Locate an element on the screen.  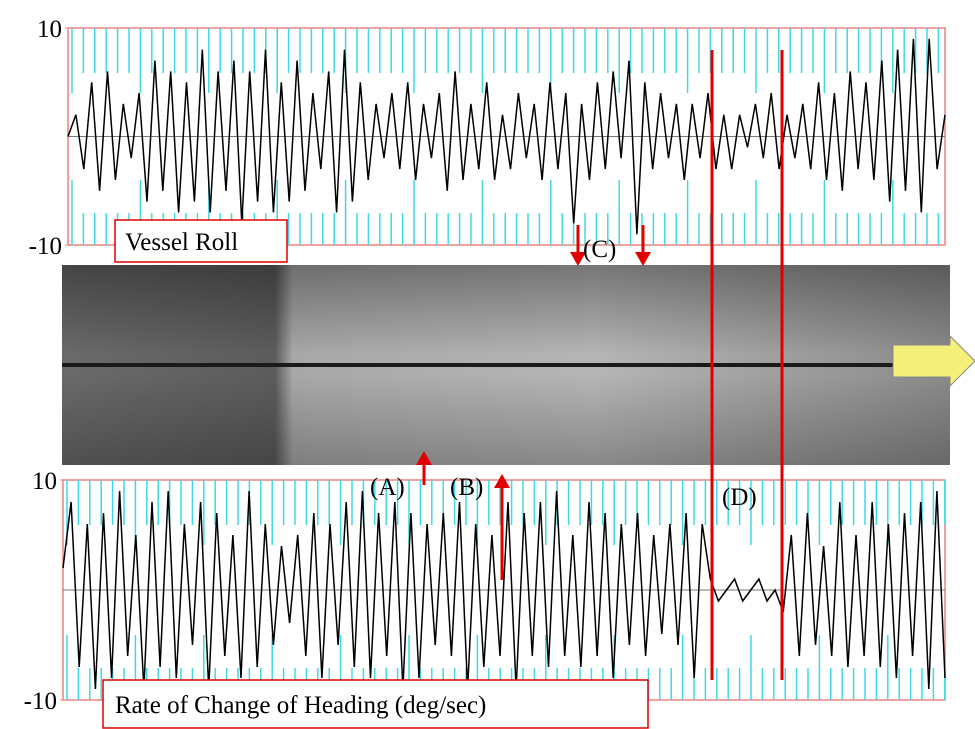
chart-title: Rate of Change of Heading (deg/sec) is located at coordinates (300, 705).